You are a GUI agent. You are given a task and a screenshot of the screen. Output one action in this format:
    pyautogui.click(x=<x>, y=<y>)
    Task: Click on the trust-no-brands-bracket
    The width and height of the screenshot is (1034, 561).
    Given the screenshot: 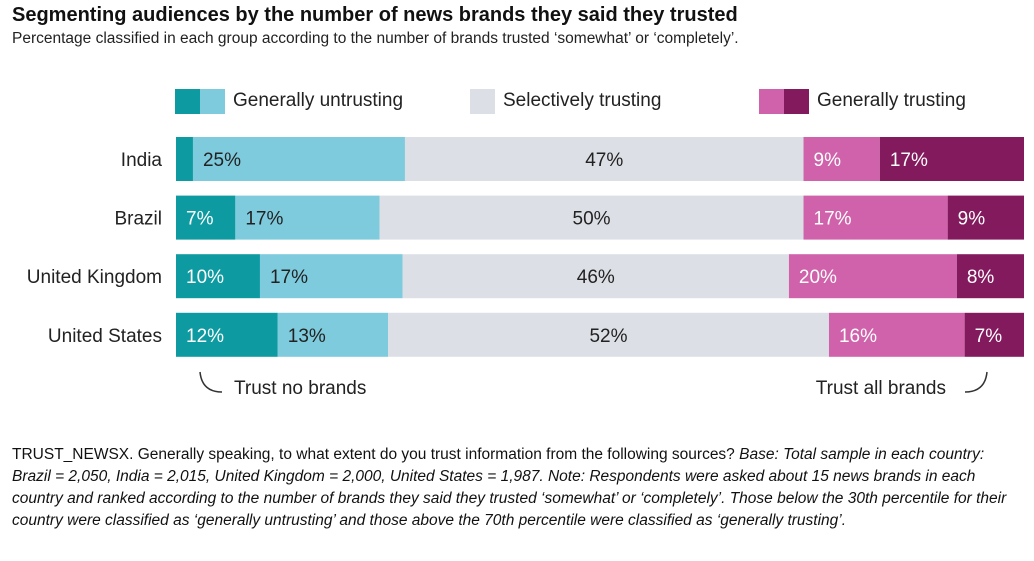 What is the action you would take?
    pyautogui.click(x=211, y=382)
    